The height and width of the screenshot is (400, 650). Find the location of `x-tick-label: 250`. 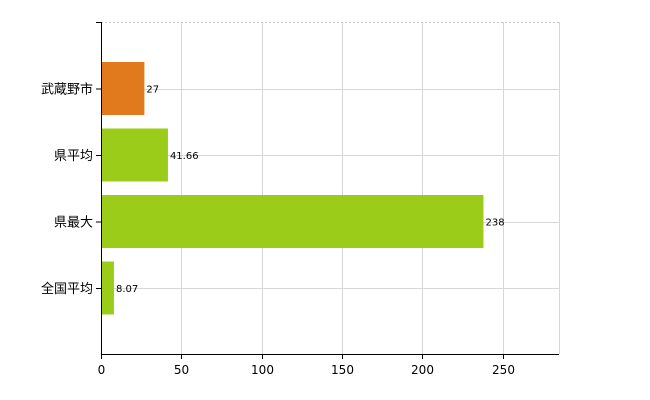

x-tick-label: 250 is located at coordinates (503, 370).